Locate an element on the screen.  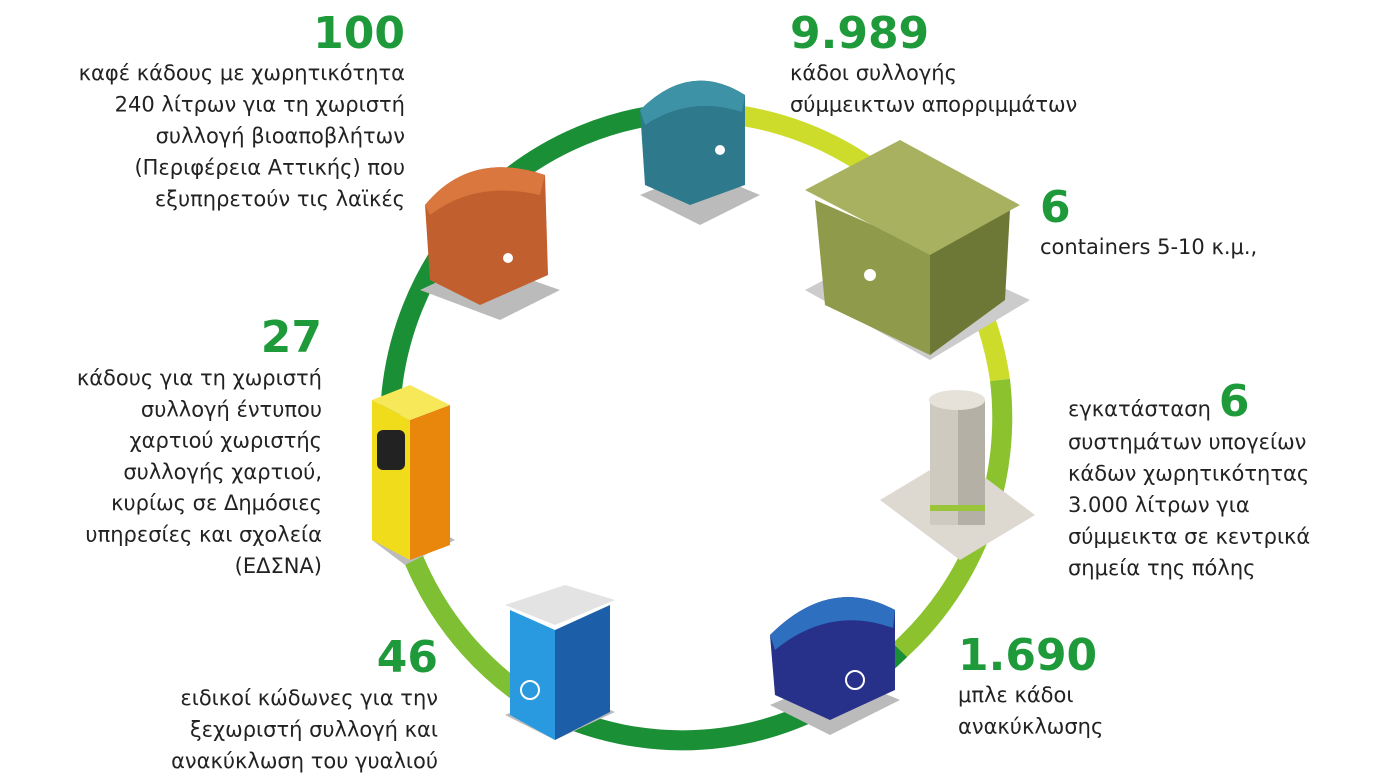
description: containers 5-10 κ.μ., is located at coordinates (1148, 247).